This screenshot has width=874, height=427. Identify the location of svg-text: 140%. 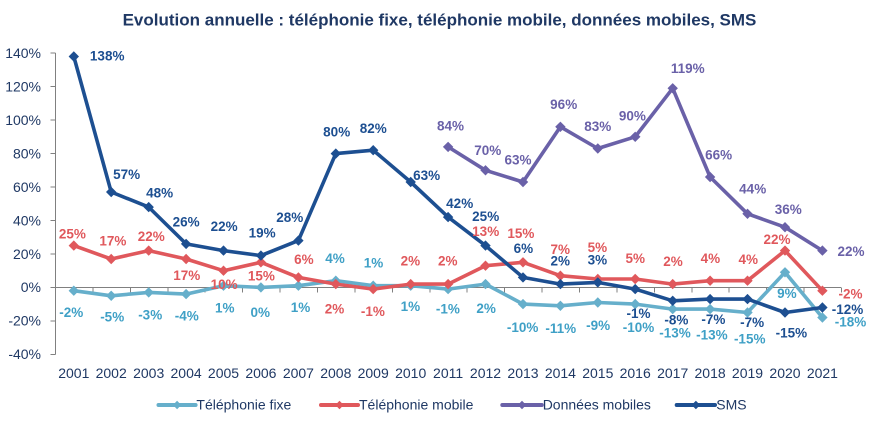
(23, 53).